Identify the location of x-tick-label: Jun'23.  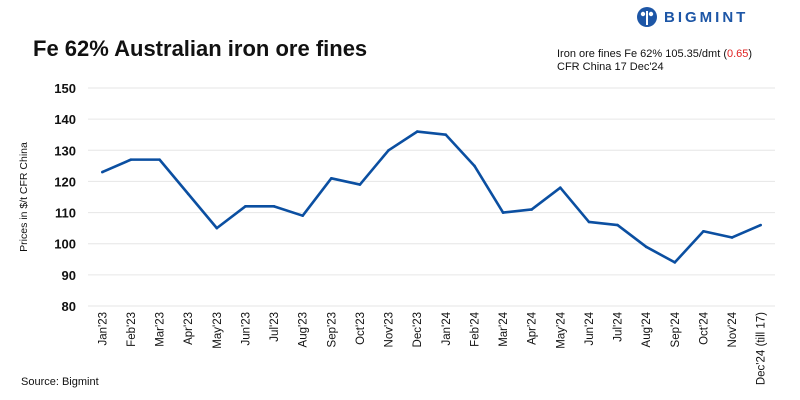
(246, 329).